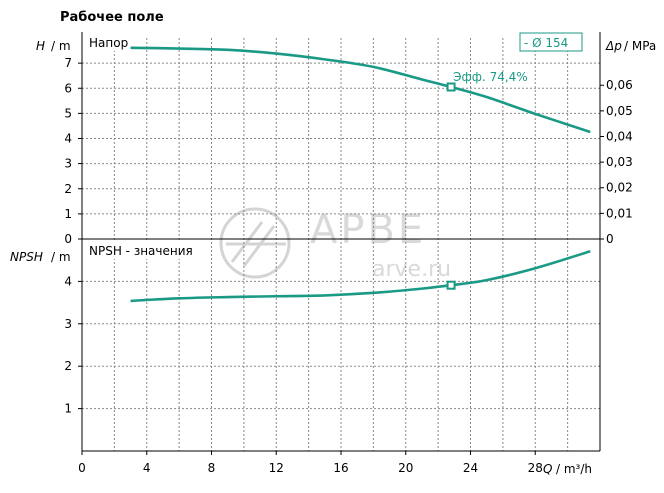 The image size is (664, 493). Describe the element at coordinates (619, 188) in the screenshot. I see `head-right-tick-label: 0,02` at that location.